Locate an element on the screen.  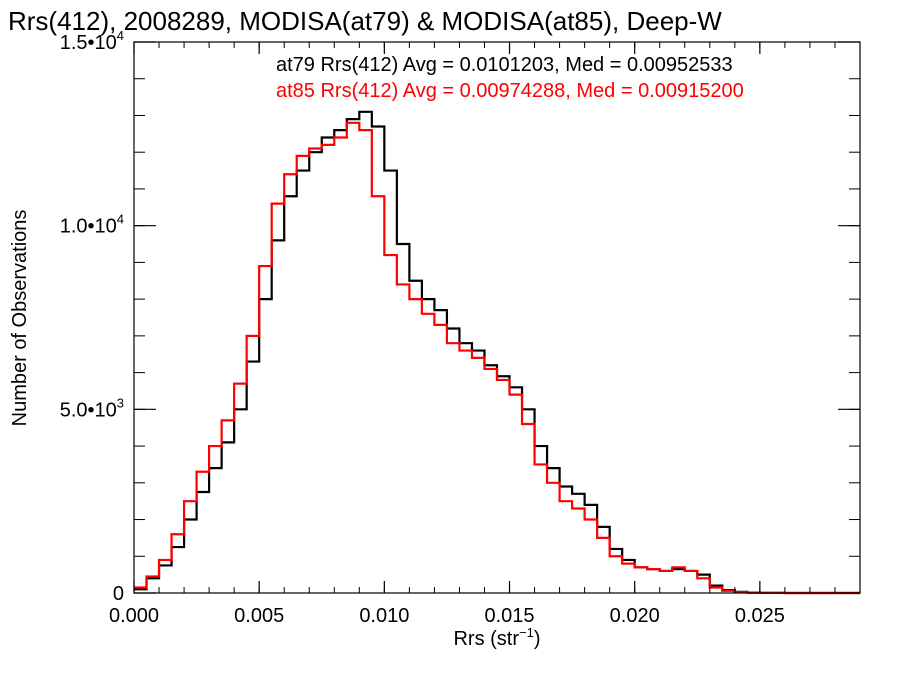
y-axis-label: Number of Observations is located at coordinates (20, 318).